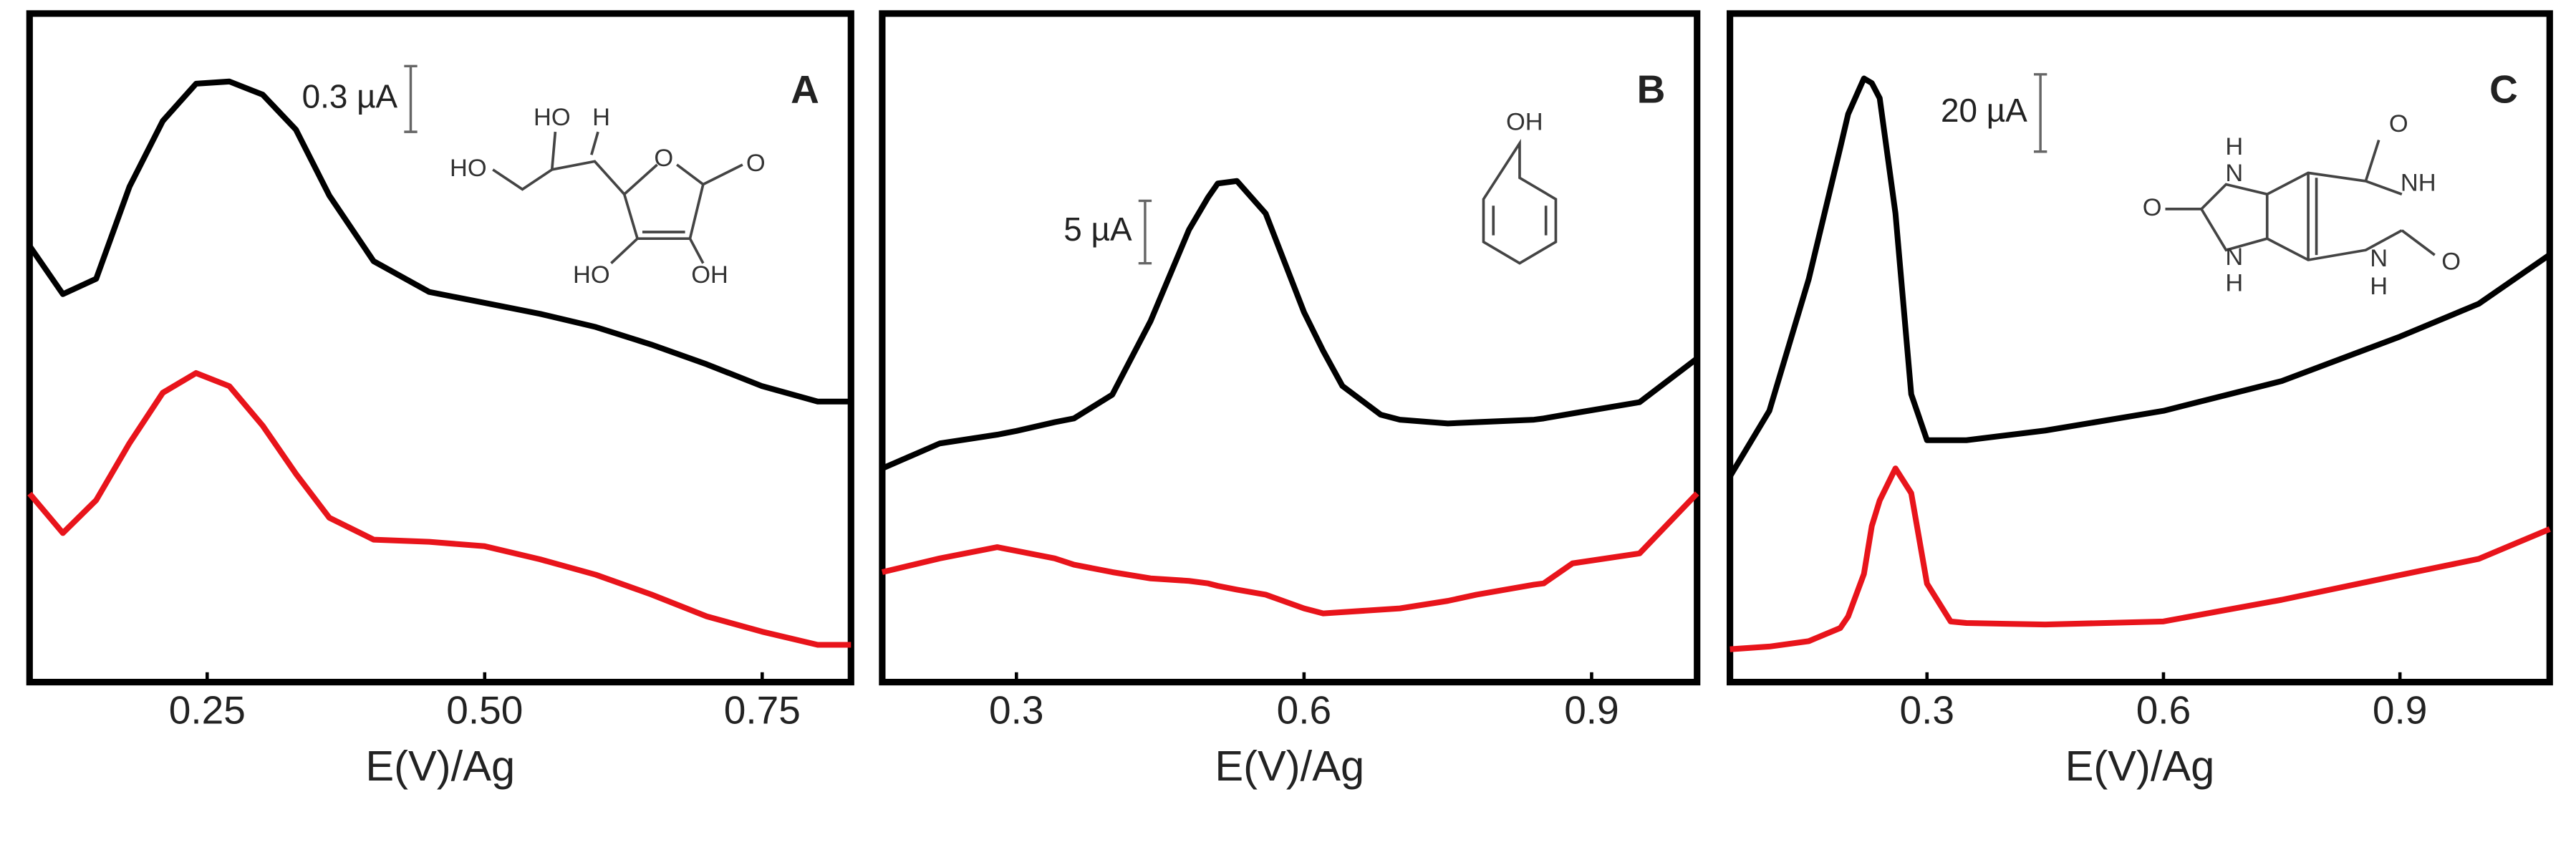  What do you see at coordinates (762, 710) in the screenshot?
I see `x-tick-label: 0.75` at bounding box center [762, 710].